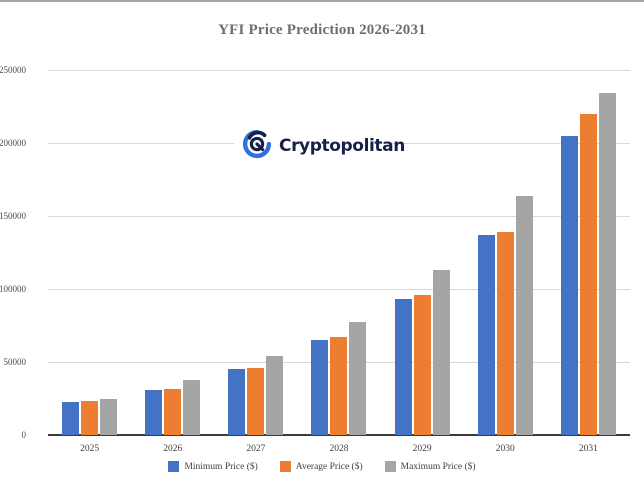 This screenshot has height=490, width=644. I want to click on legend-item-maximum: Maximum Price ($), so click(430, 466).